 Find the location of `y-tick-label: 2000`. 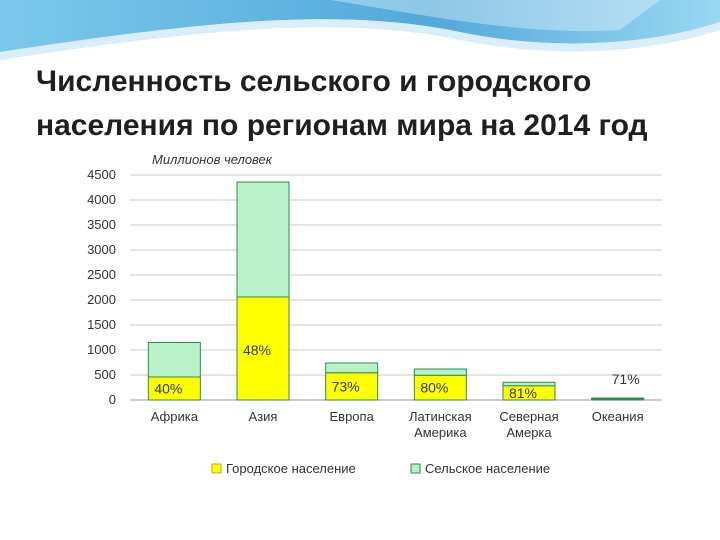

y-tick-label: 2000 is located at coordinates (101, 299).